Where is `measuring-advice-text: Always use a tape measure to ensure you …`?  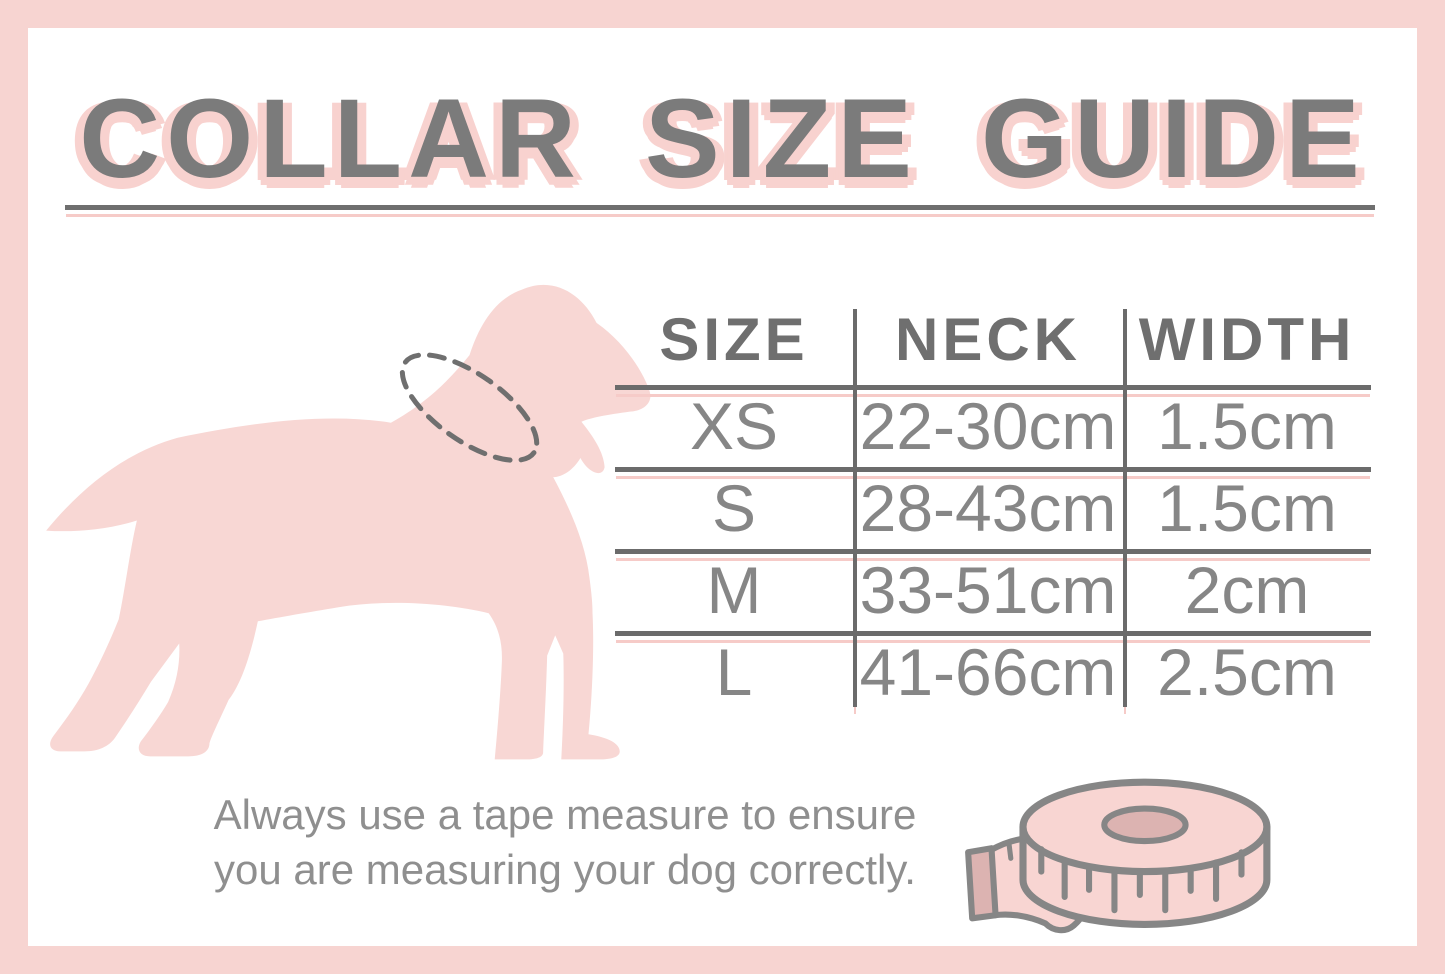 measuring-advice-text: Always use a tape measure to ensure you … is located at coordinates (565, 842).